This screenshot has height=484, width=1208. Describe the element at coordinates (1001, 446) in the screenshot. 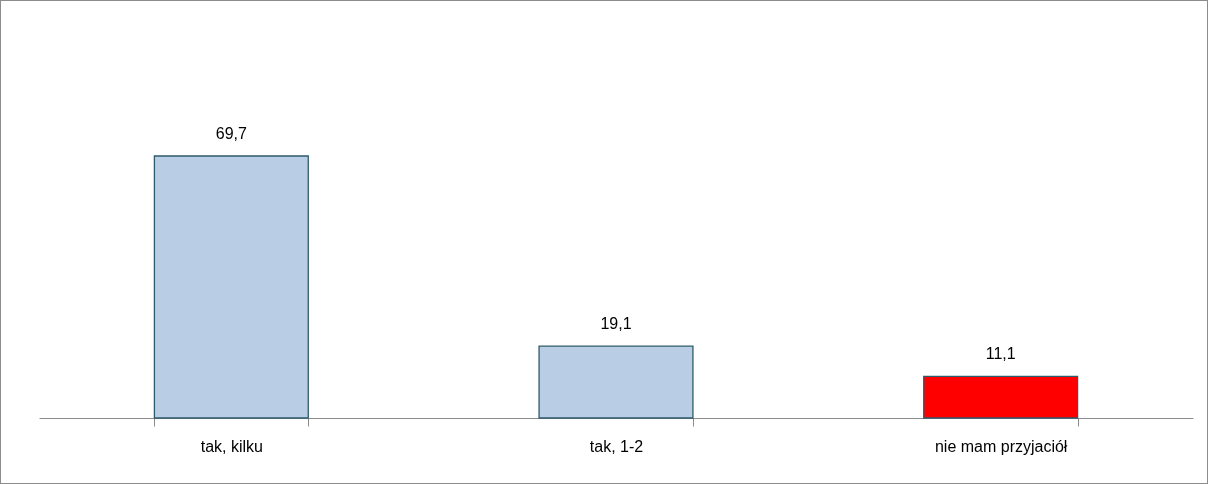

I see `x-tick-label: nie mam przyjaciół` at that location.